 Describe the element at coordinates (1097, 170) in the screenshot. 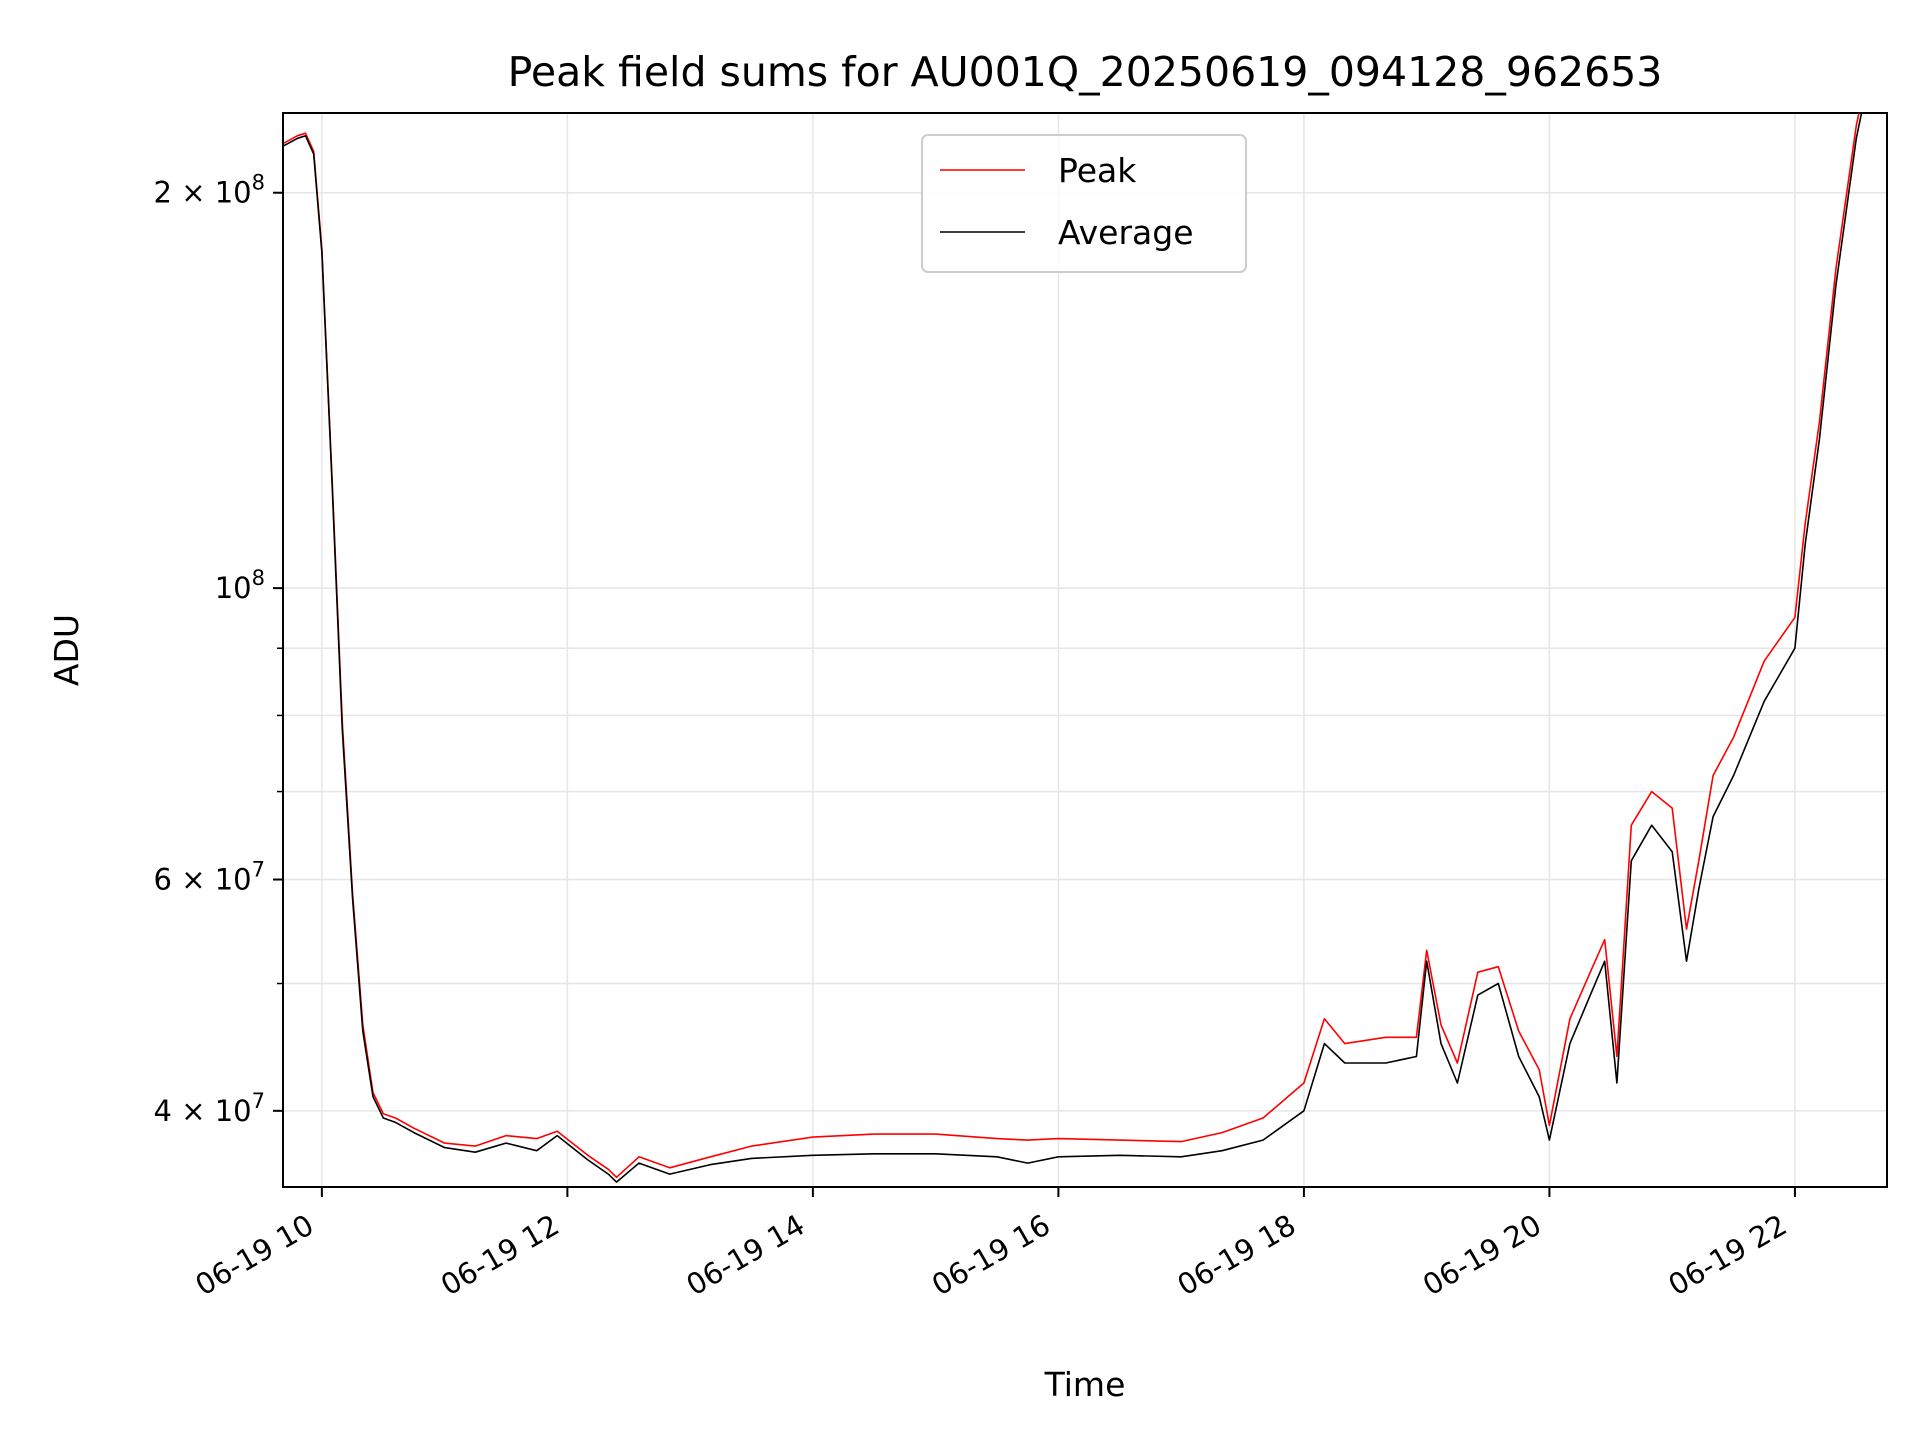

I see `legend-label-peak: Peak` at that location.